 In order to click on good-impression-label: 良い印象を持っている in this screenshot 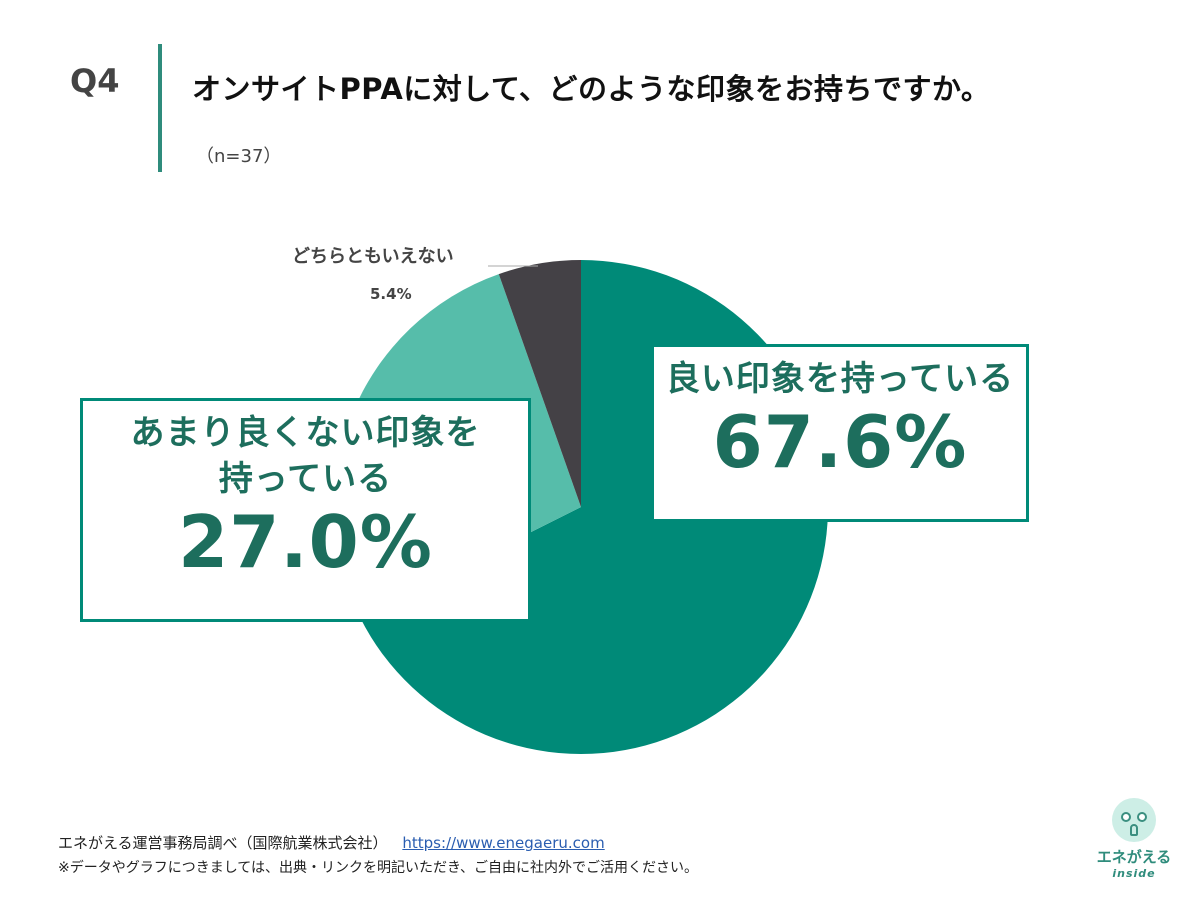, I will do `click(840, 379)`.